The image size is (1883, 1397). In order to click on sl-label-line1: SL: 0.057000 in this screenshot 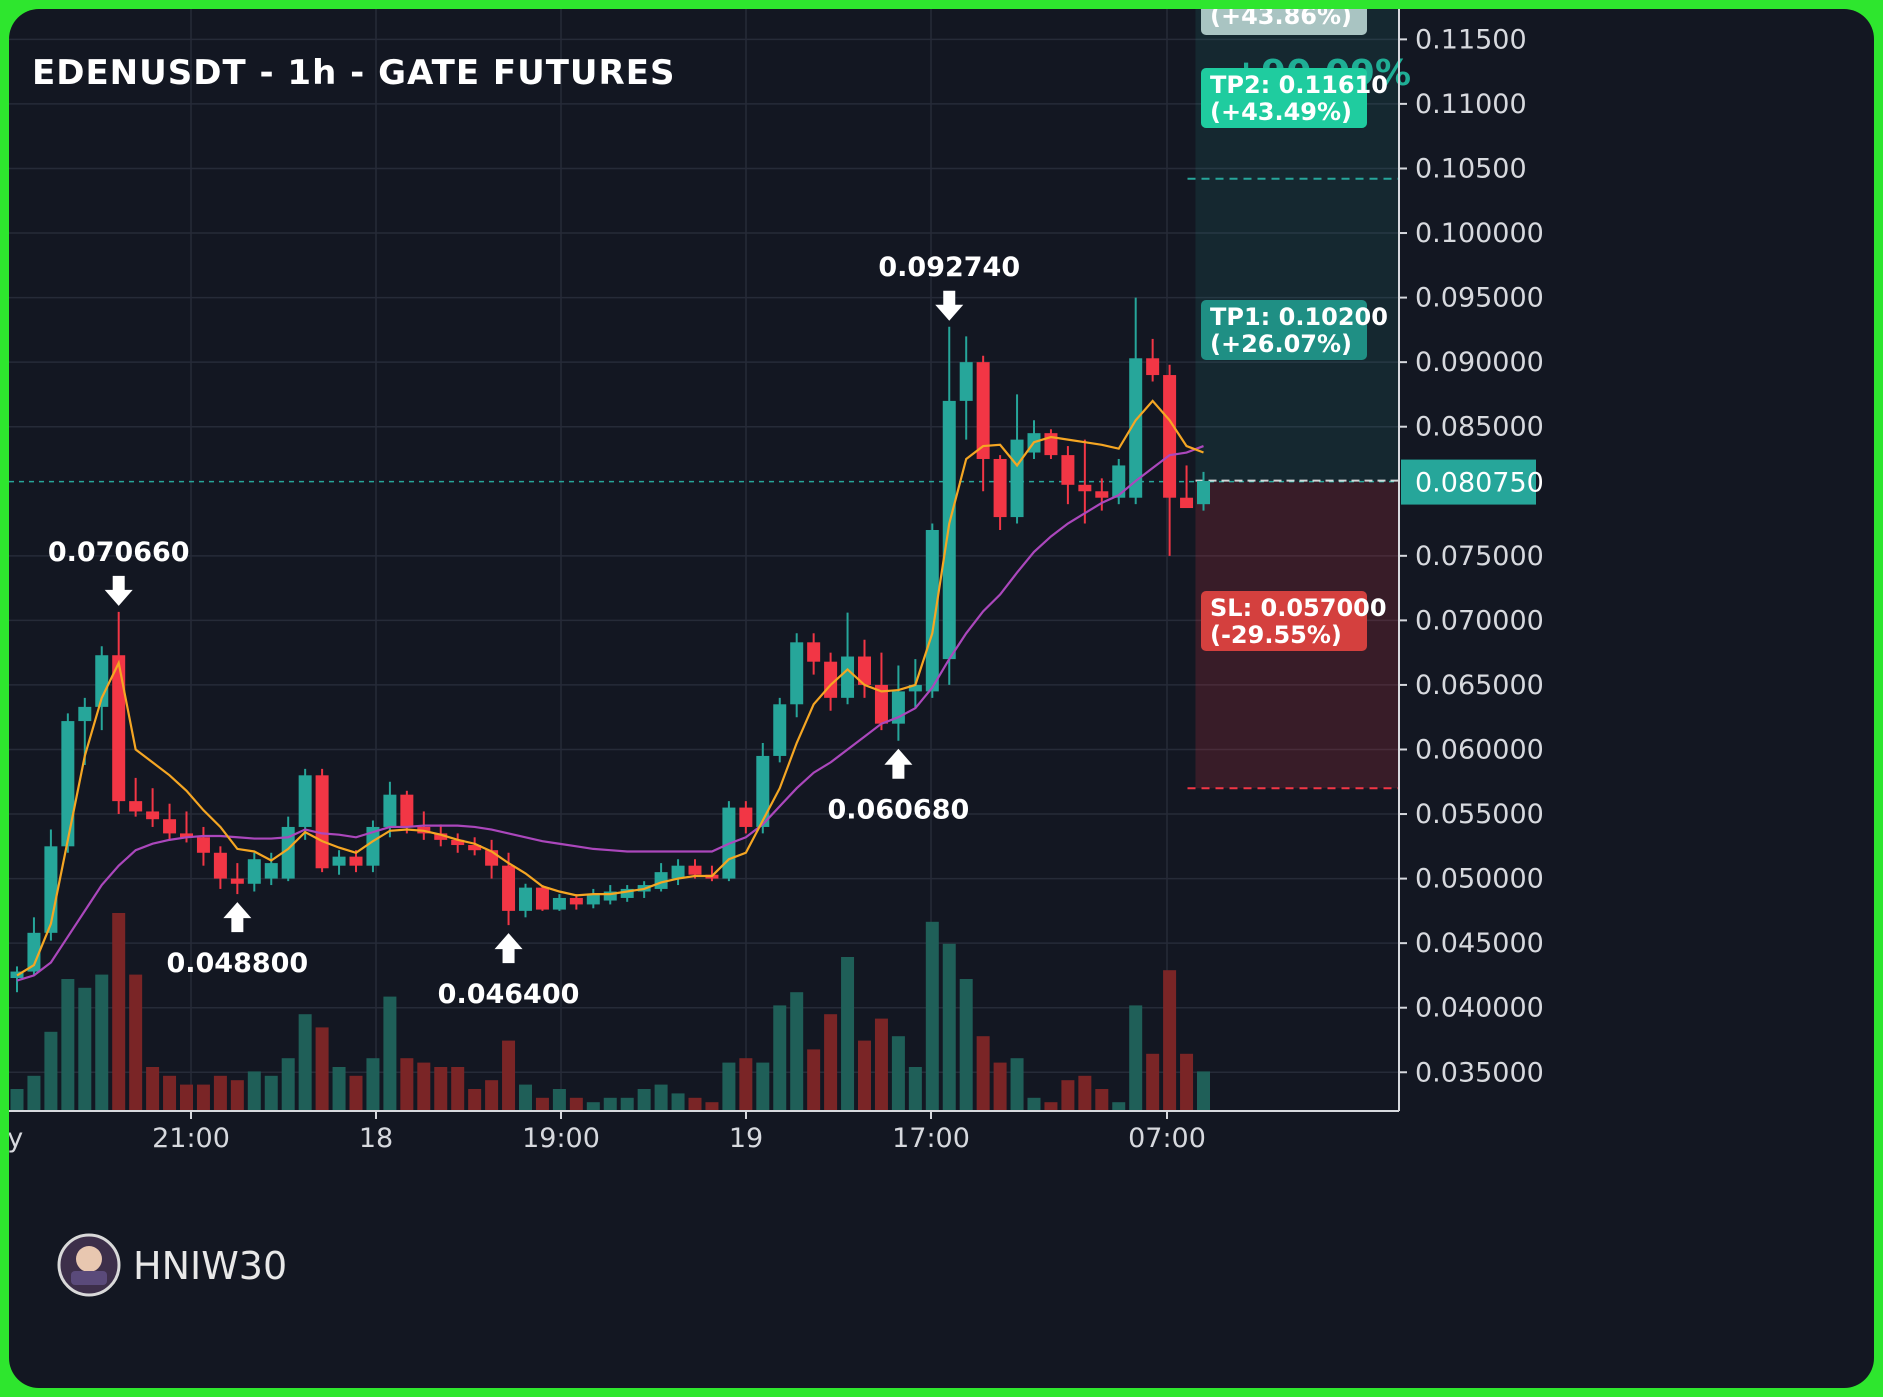, I will do `click(1298, 608)`.